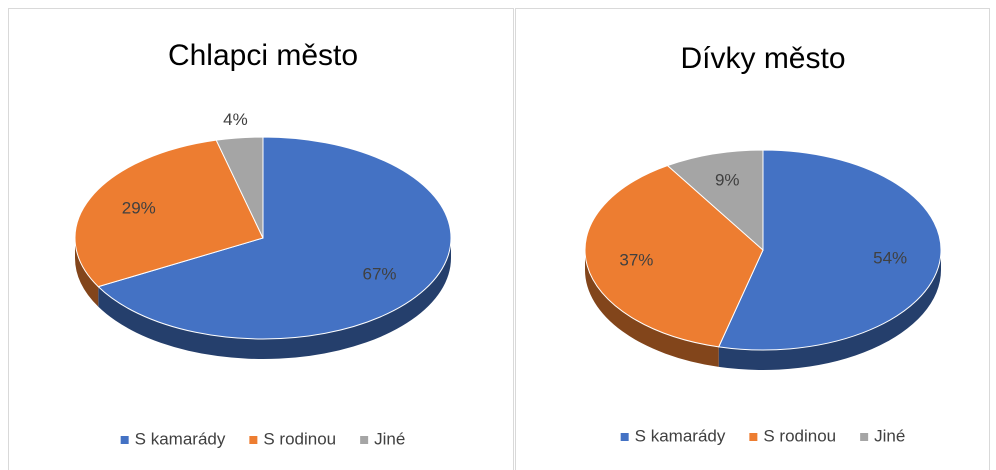 This screenshot has width=996, height=470. I want to click on data-label: 67%, so click(379, 274).